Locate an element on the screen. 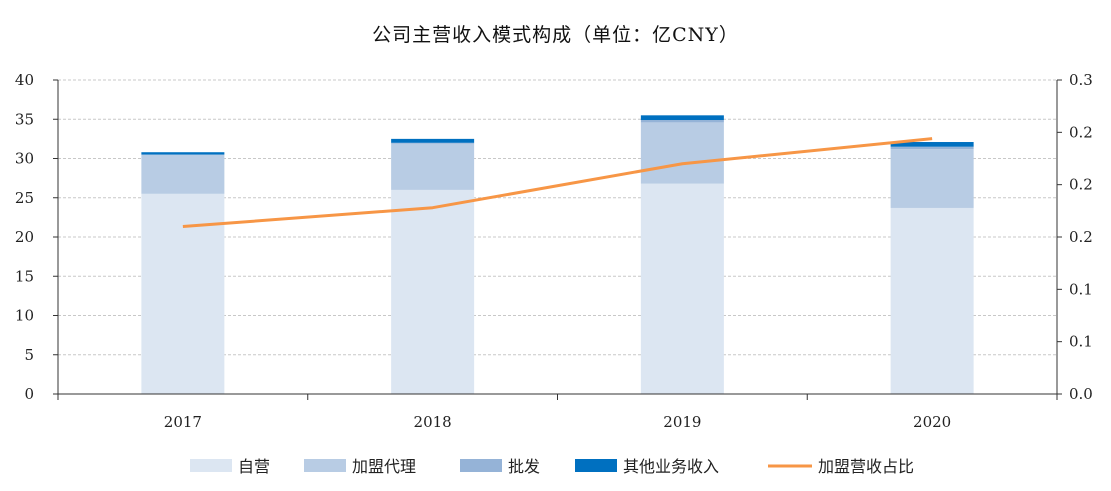  legend-label: 加盟营收占比 is located at coordinates (866, 466).